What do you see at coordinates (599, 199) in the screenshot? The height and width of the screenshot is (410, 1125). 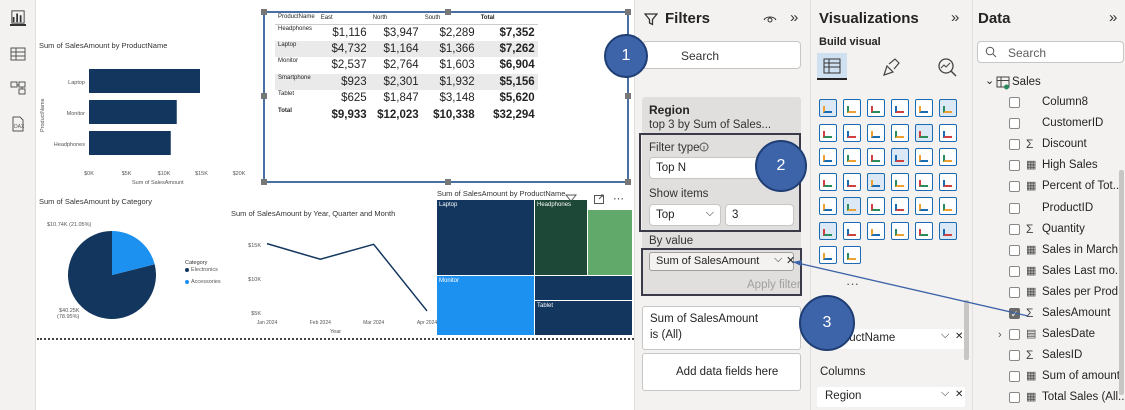 I see `focus-mode-icon` at bounding box center [599, 199].